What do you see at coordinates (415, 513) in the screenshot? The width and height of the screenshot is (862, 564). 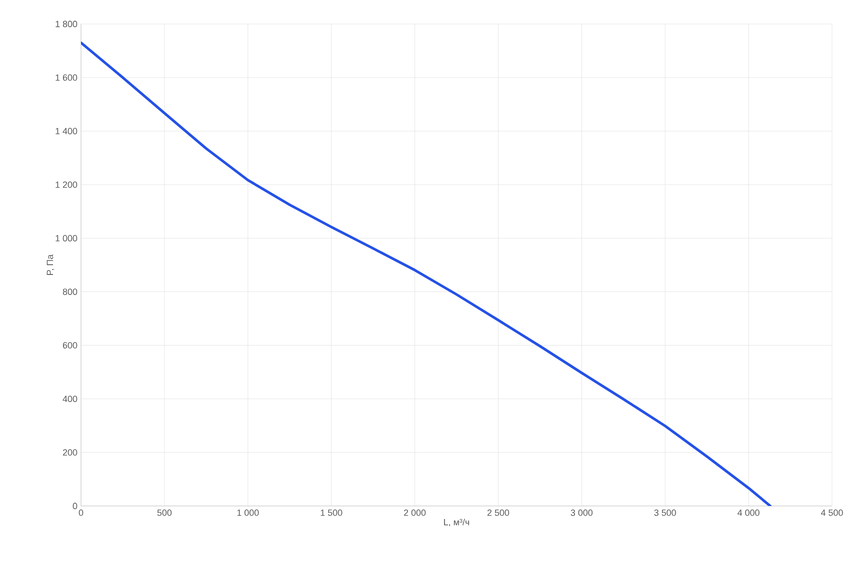 I see `x-tick-label: 2 000` at bounding box center [415, 513].